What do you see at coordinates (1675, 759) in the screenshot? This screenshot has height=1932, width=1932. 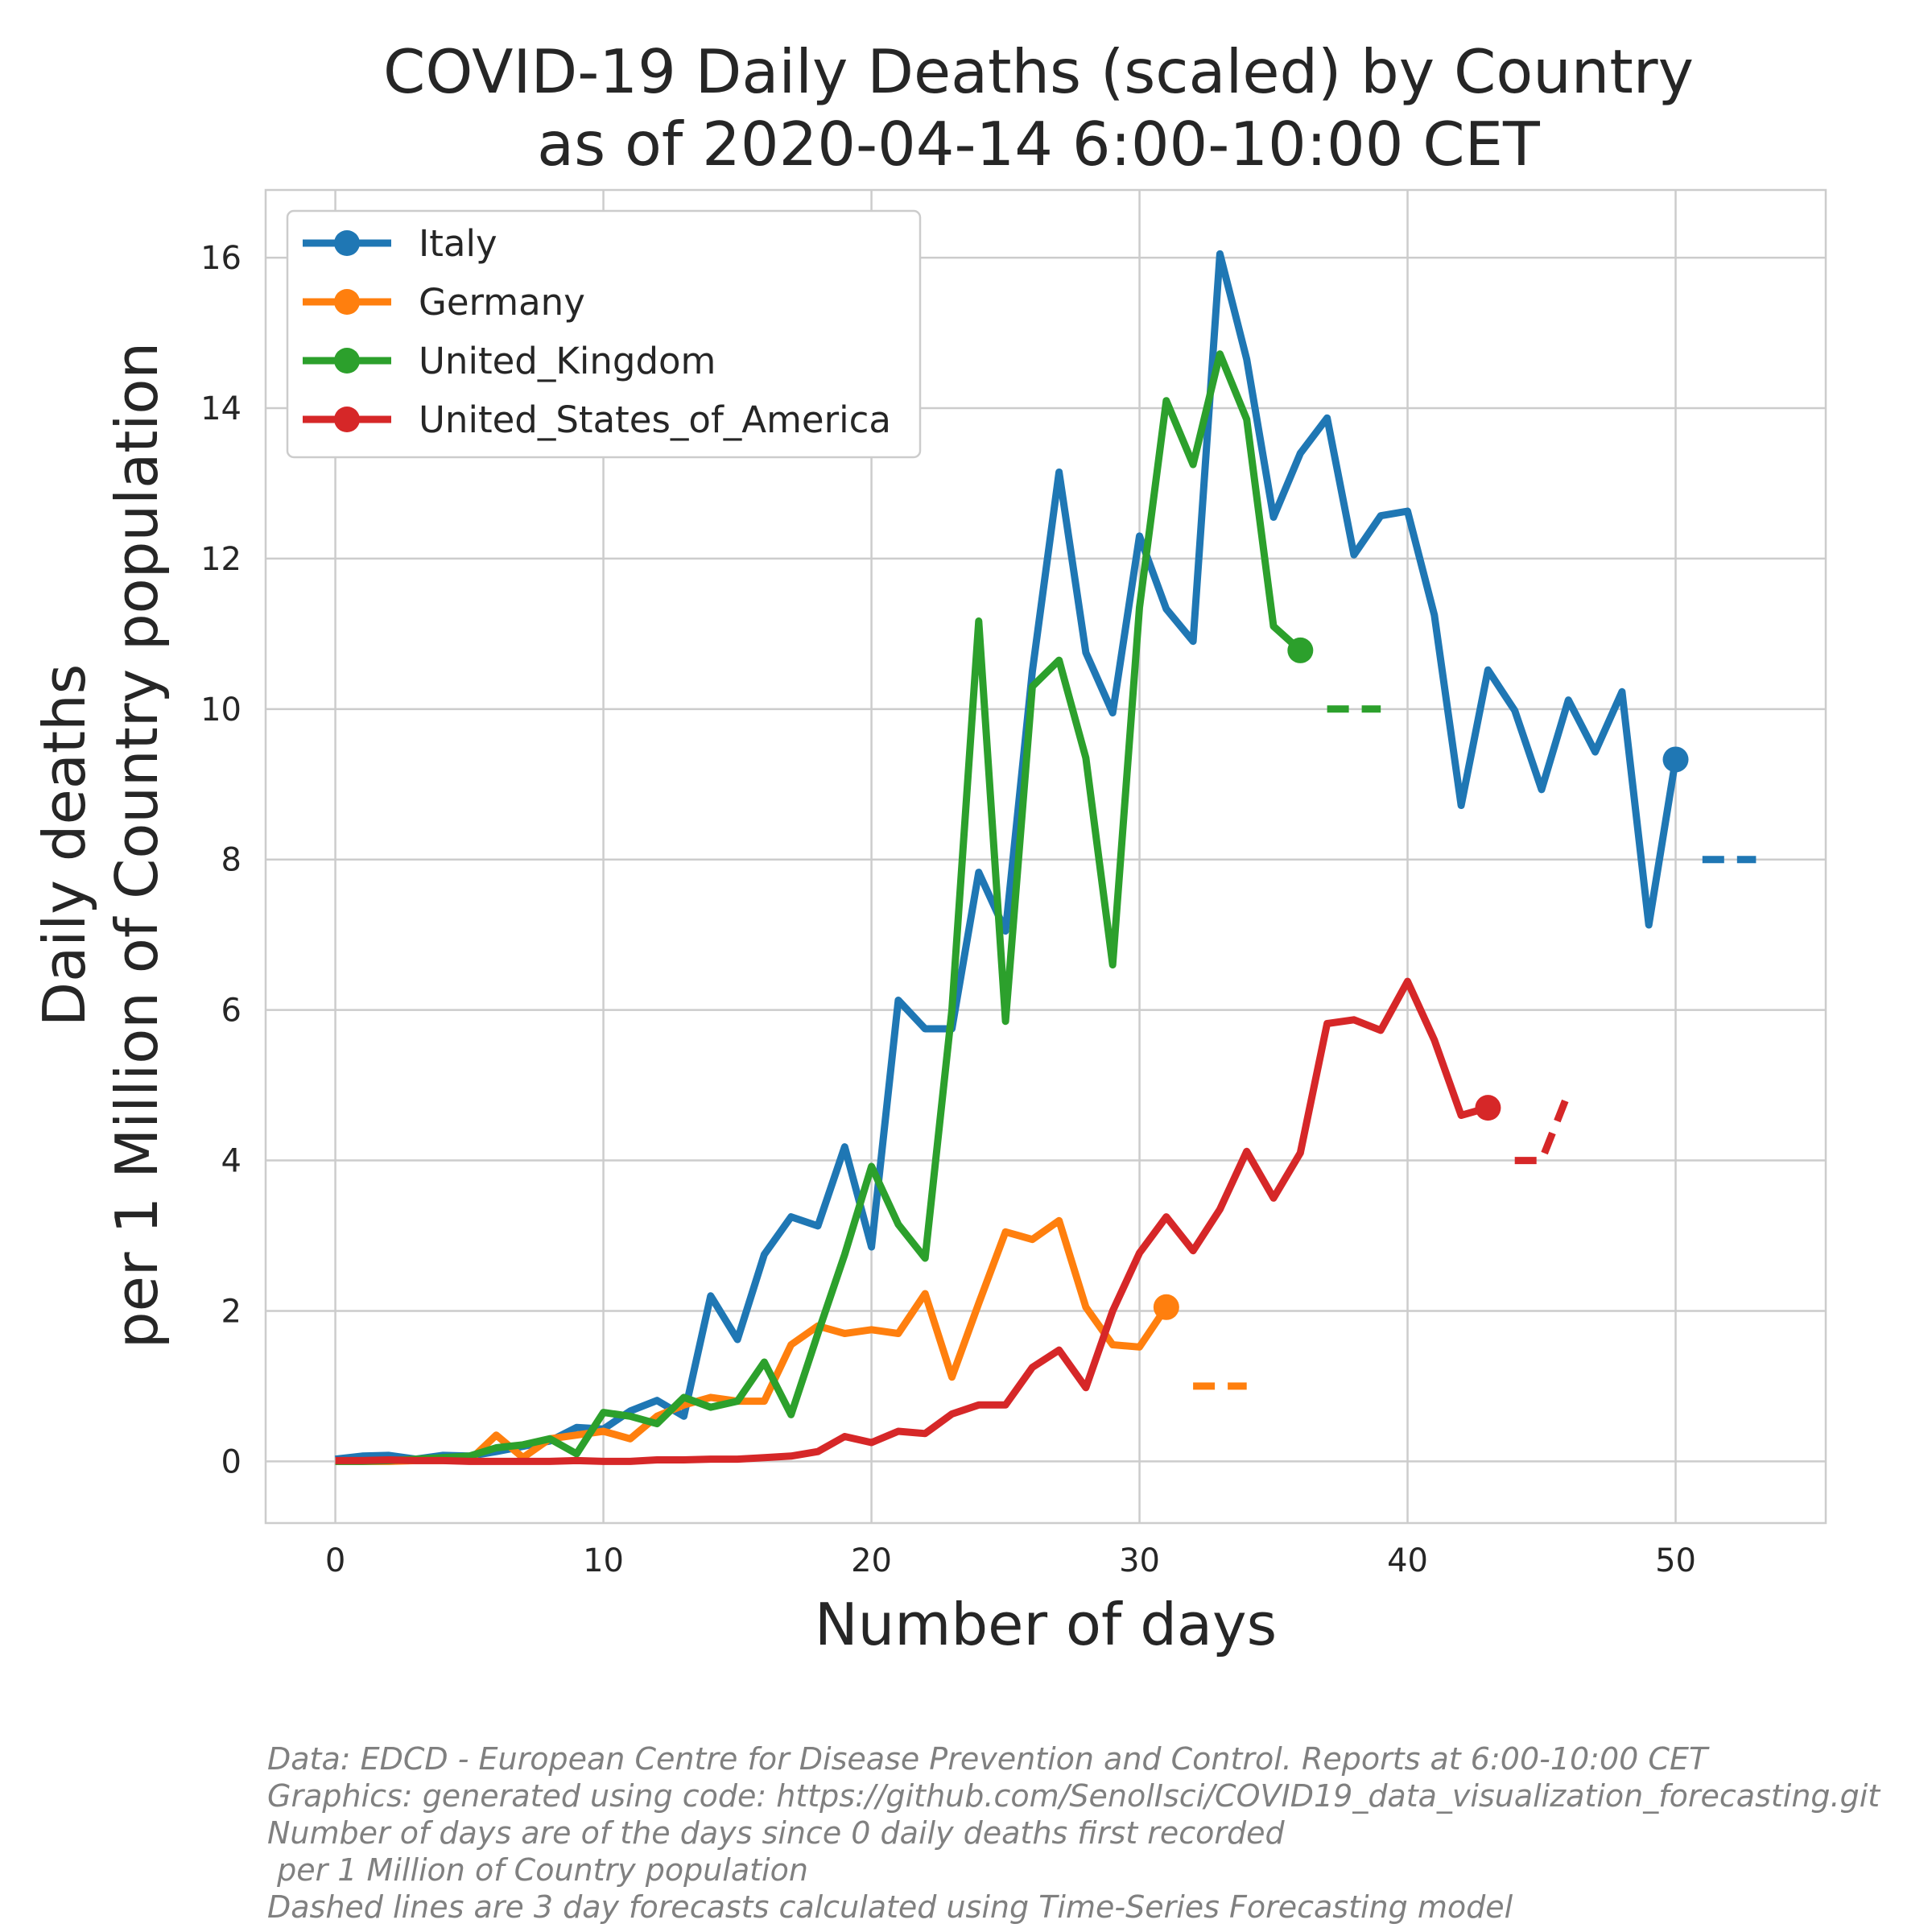 I see `series-last-point-Italy` at bounding box center [1675, 759].